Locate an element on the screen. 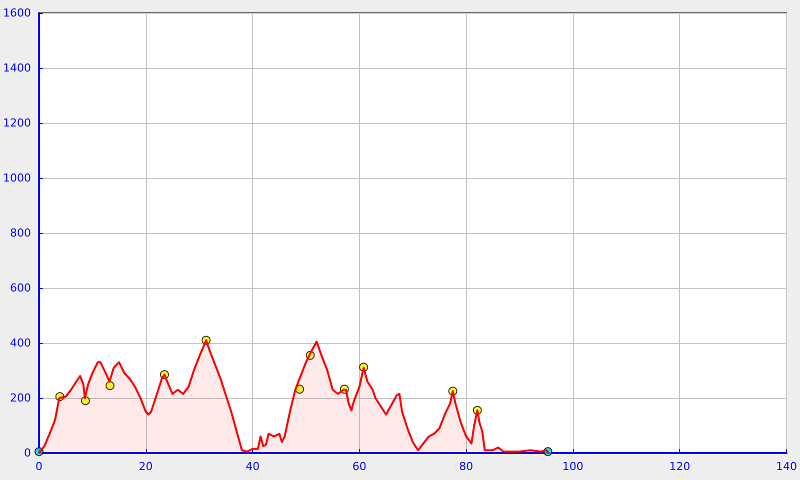 This screenshot has width=800, height=480. y-tick-label: 400 is located at coordinates (20, 343).